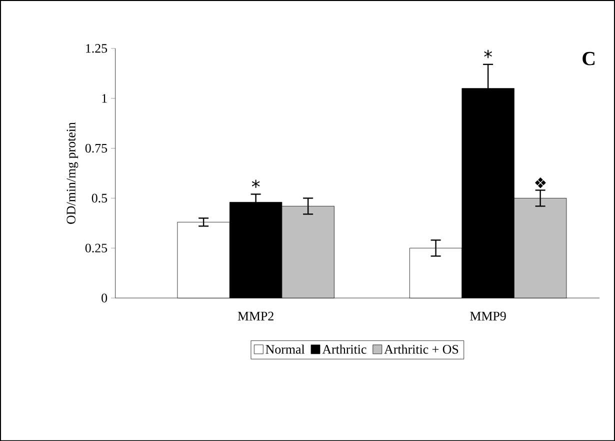 The height and width of the screenshot is (441, 615). Describe the element at coordinates (344, 349) in the screenshot. I see `legend-label: Arthritic` at that location.